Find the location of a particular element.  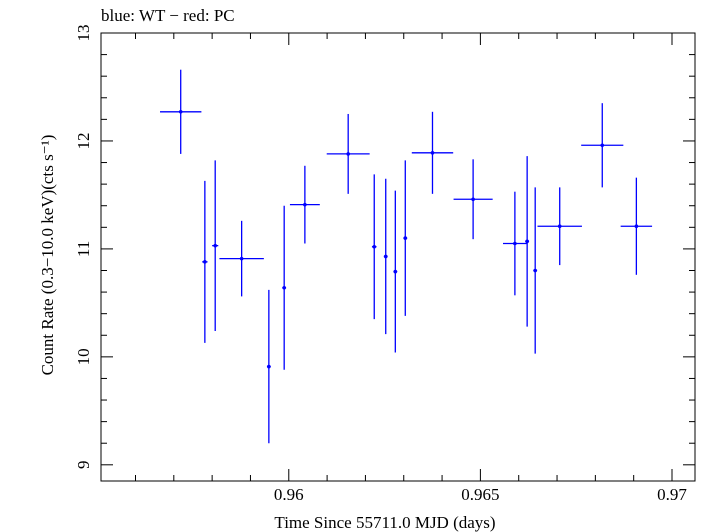

y-axis-label: Count Rate (0.3−10.0 keV)(cts s⁻¹) is located at coordinates (47, 255).